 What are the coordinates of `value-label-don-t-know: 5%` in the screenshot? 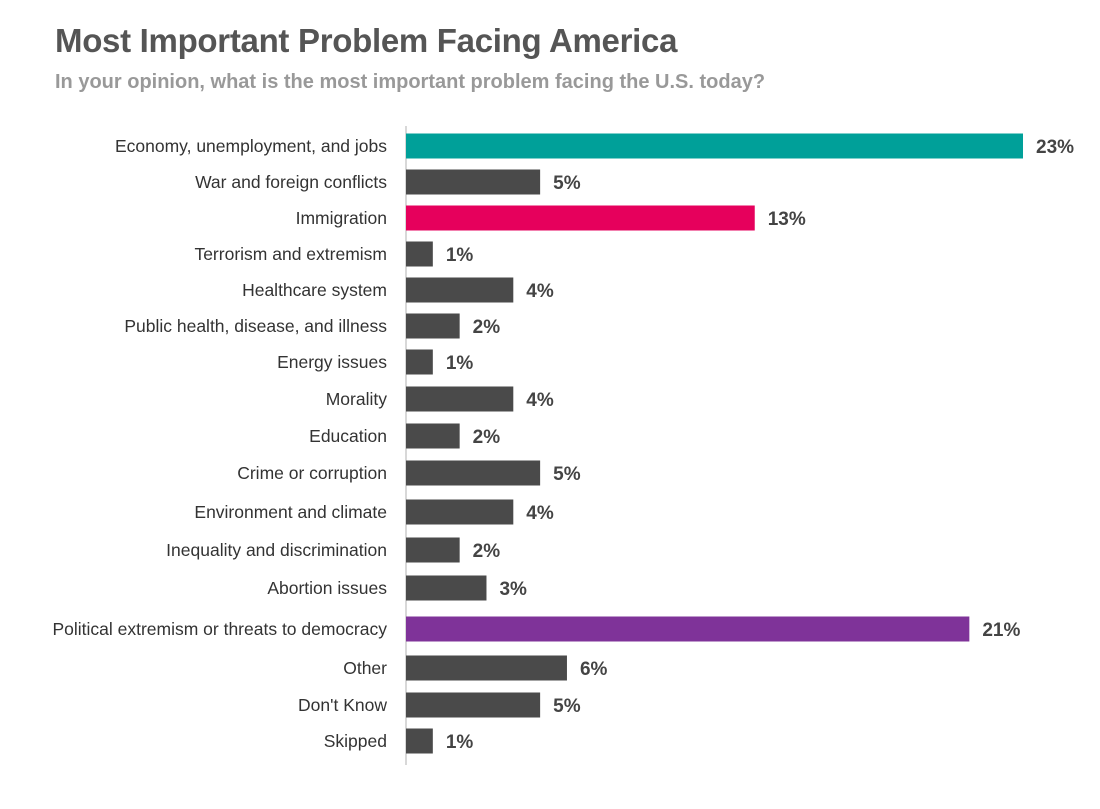 It's located at (567, 706).